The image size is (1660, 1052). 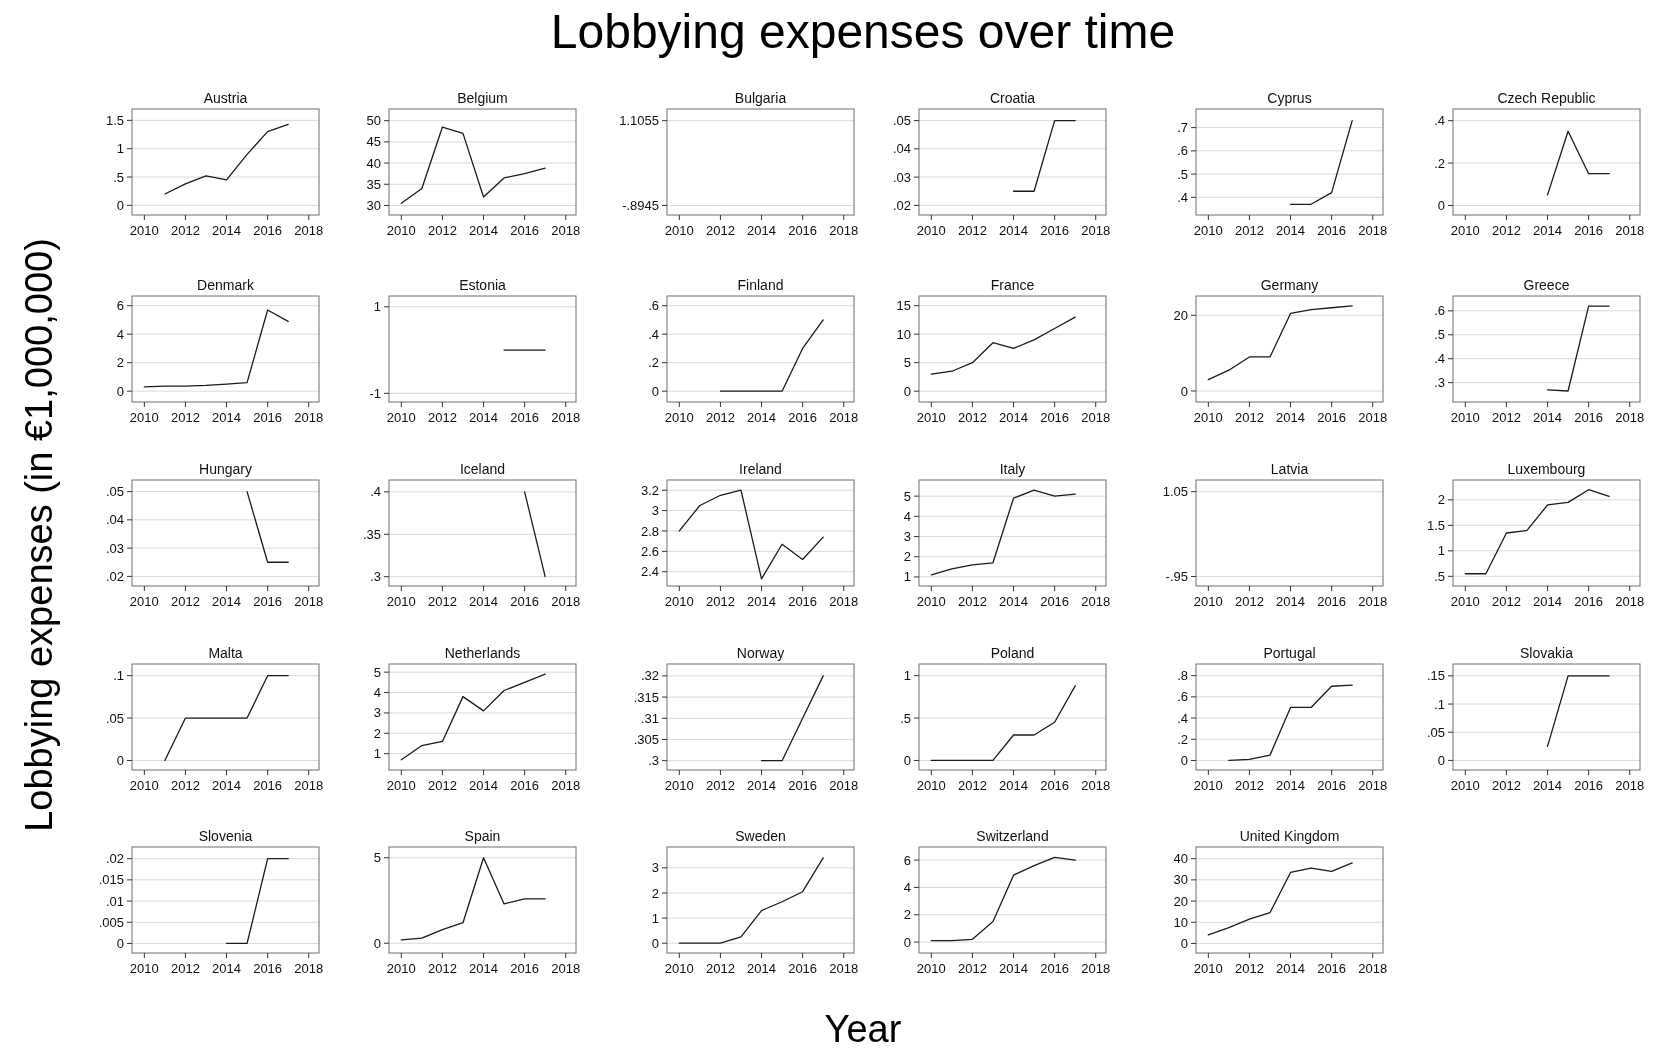 What do you see at coordinates (114, 520) in the screenshot?
I see `y-tick-label: .04` at bounding box center [114, 520].